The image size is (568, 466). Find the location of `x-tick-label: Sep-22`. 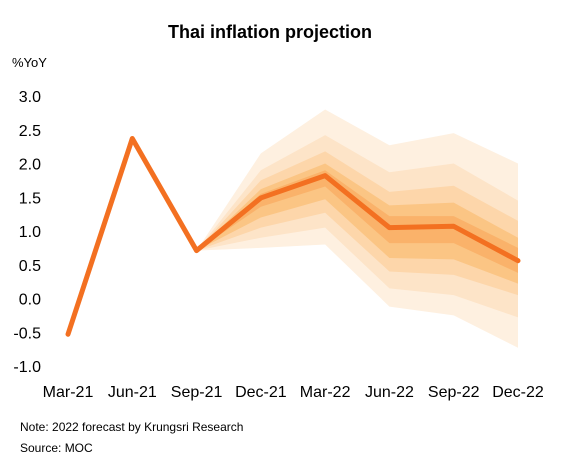

x-tick-label: Sep-22 is located at coordinates (454, 392).